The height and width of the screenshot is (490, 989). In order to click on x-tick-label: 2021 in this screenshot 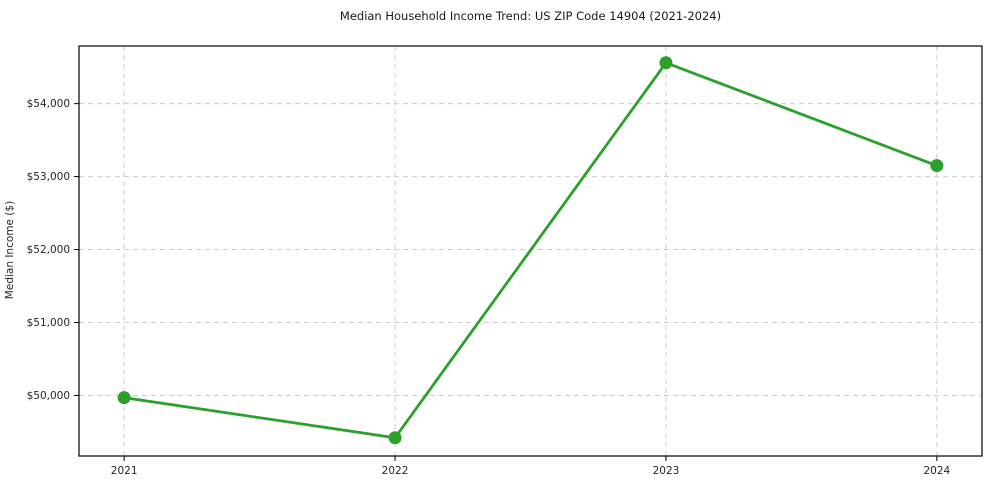, I will do `click(124, 471)`.